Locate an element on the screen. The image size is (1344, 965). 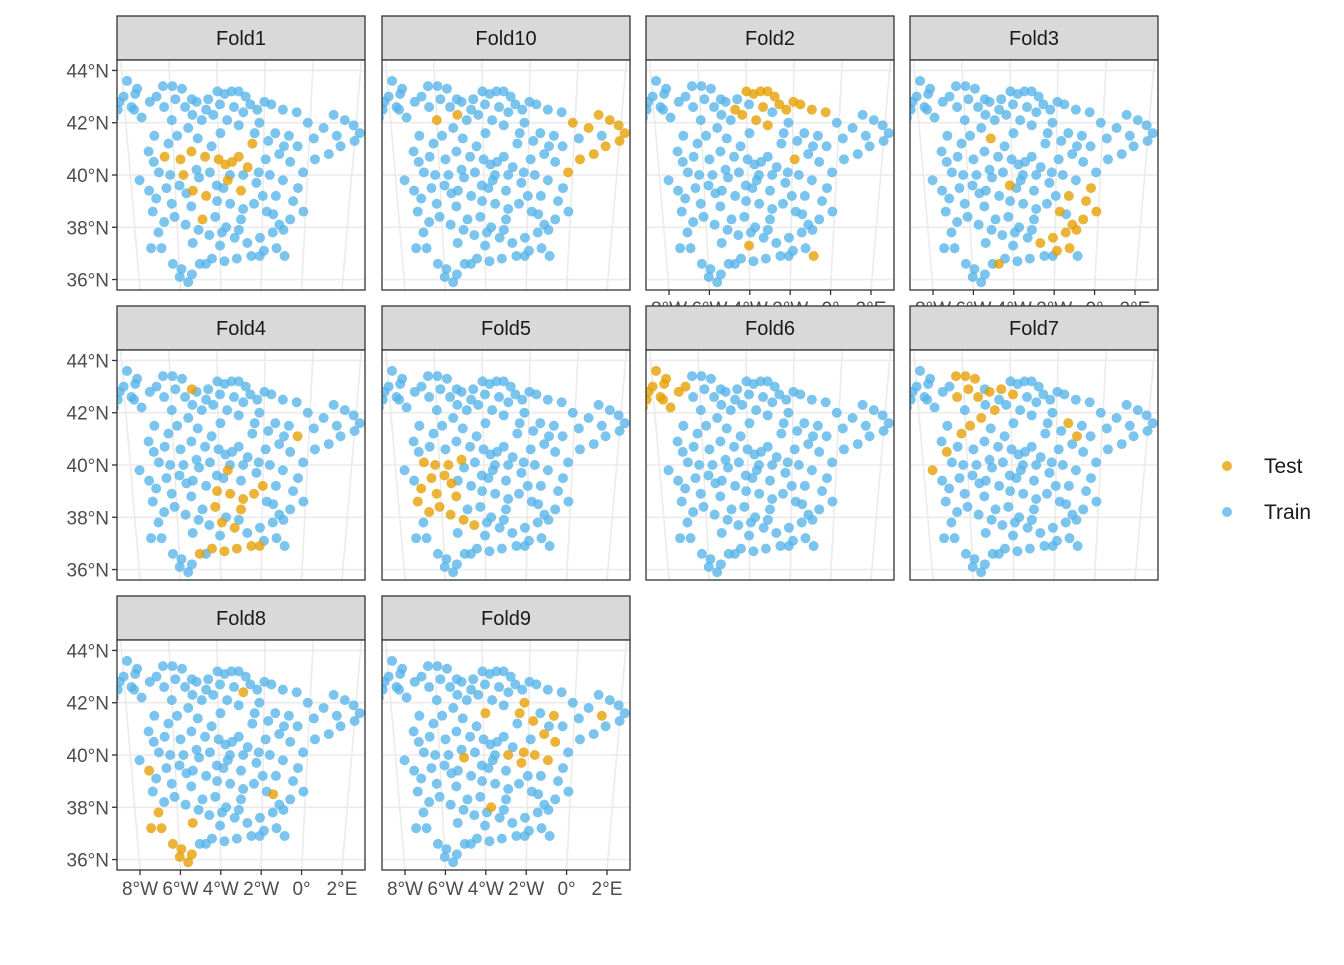
facet-strip-label: Fold5 is located at coordinates (506, 329).